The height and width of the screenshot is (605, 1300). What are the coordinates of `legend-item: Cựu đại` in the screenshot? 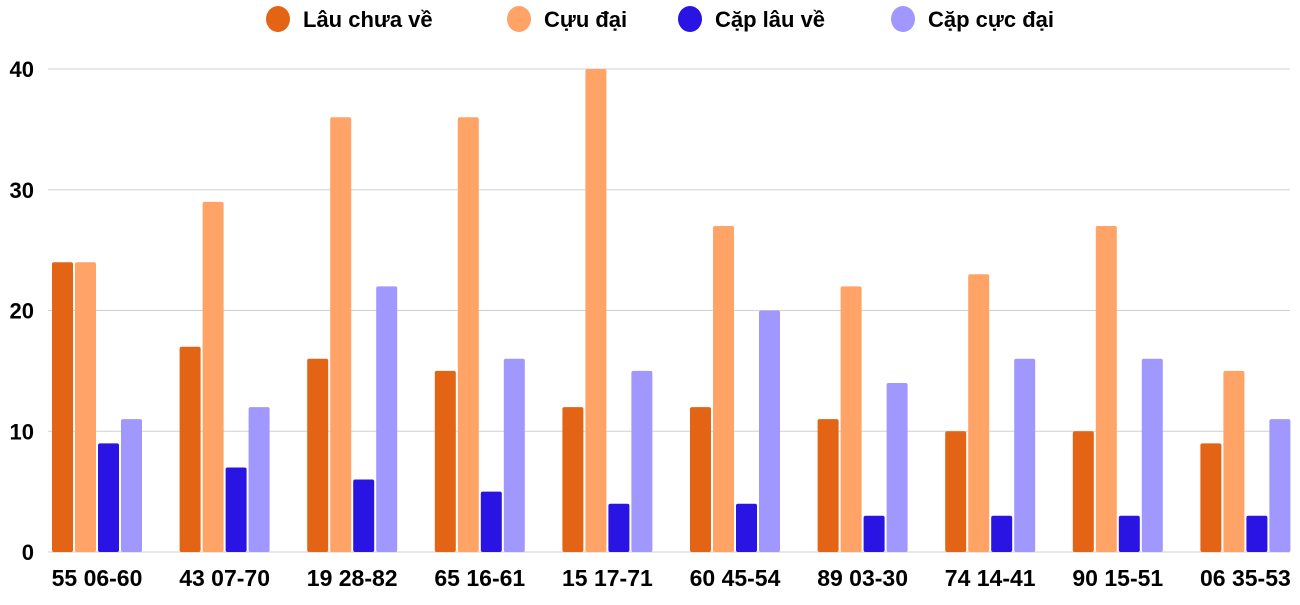 It's located at (567, 19).